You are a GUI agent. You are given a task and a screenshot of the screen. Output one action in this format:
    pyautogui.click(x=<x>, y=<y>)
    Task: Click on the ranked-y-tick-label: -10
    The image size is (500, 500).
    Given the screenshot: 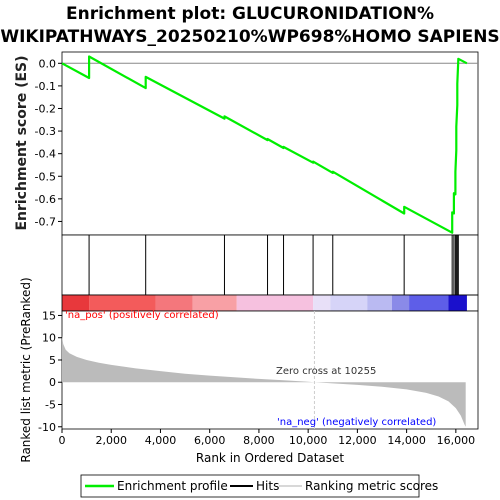 What is the action you would take?
    pyautogui.click(x=47, y=427)
    